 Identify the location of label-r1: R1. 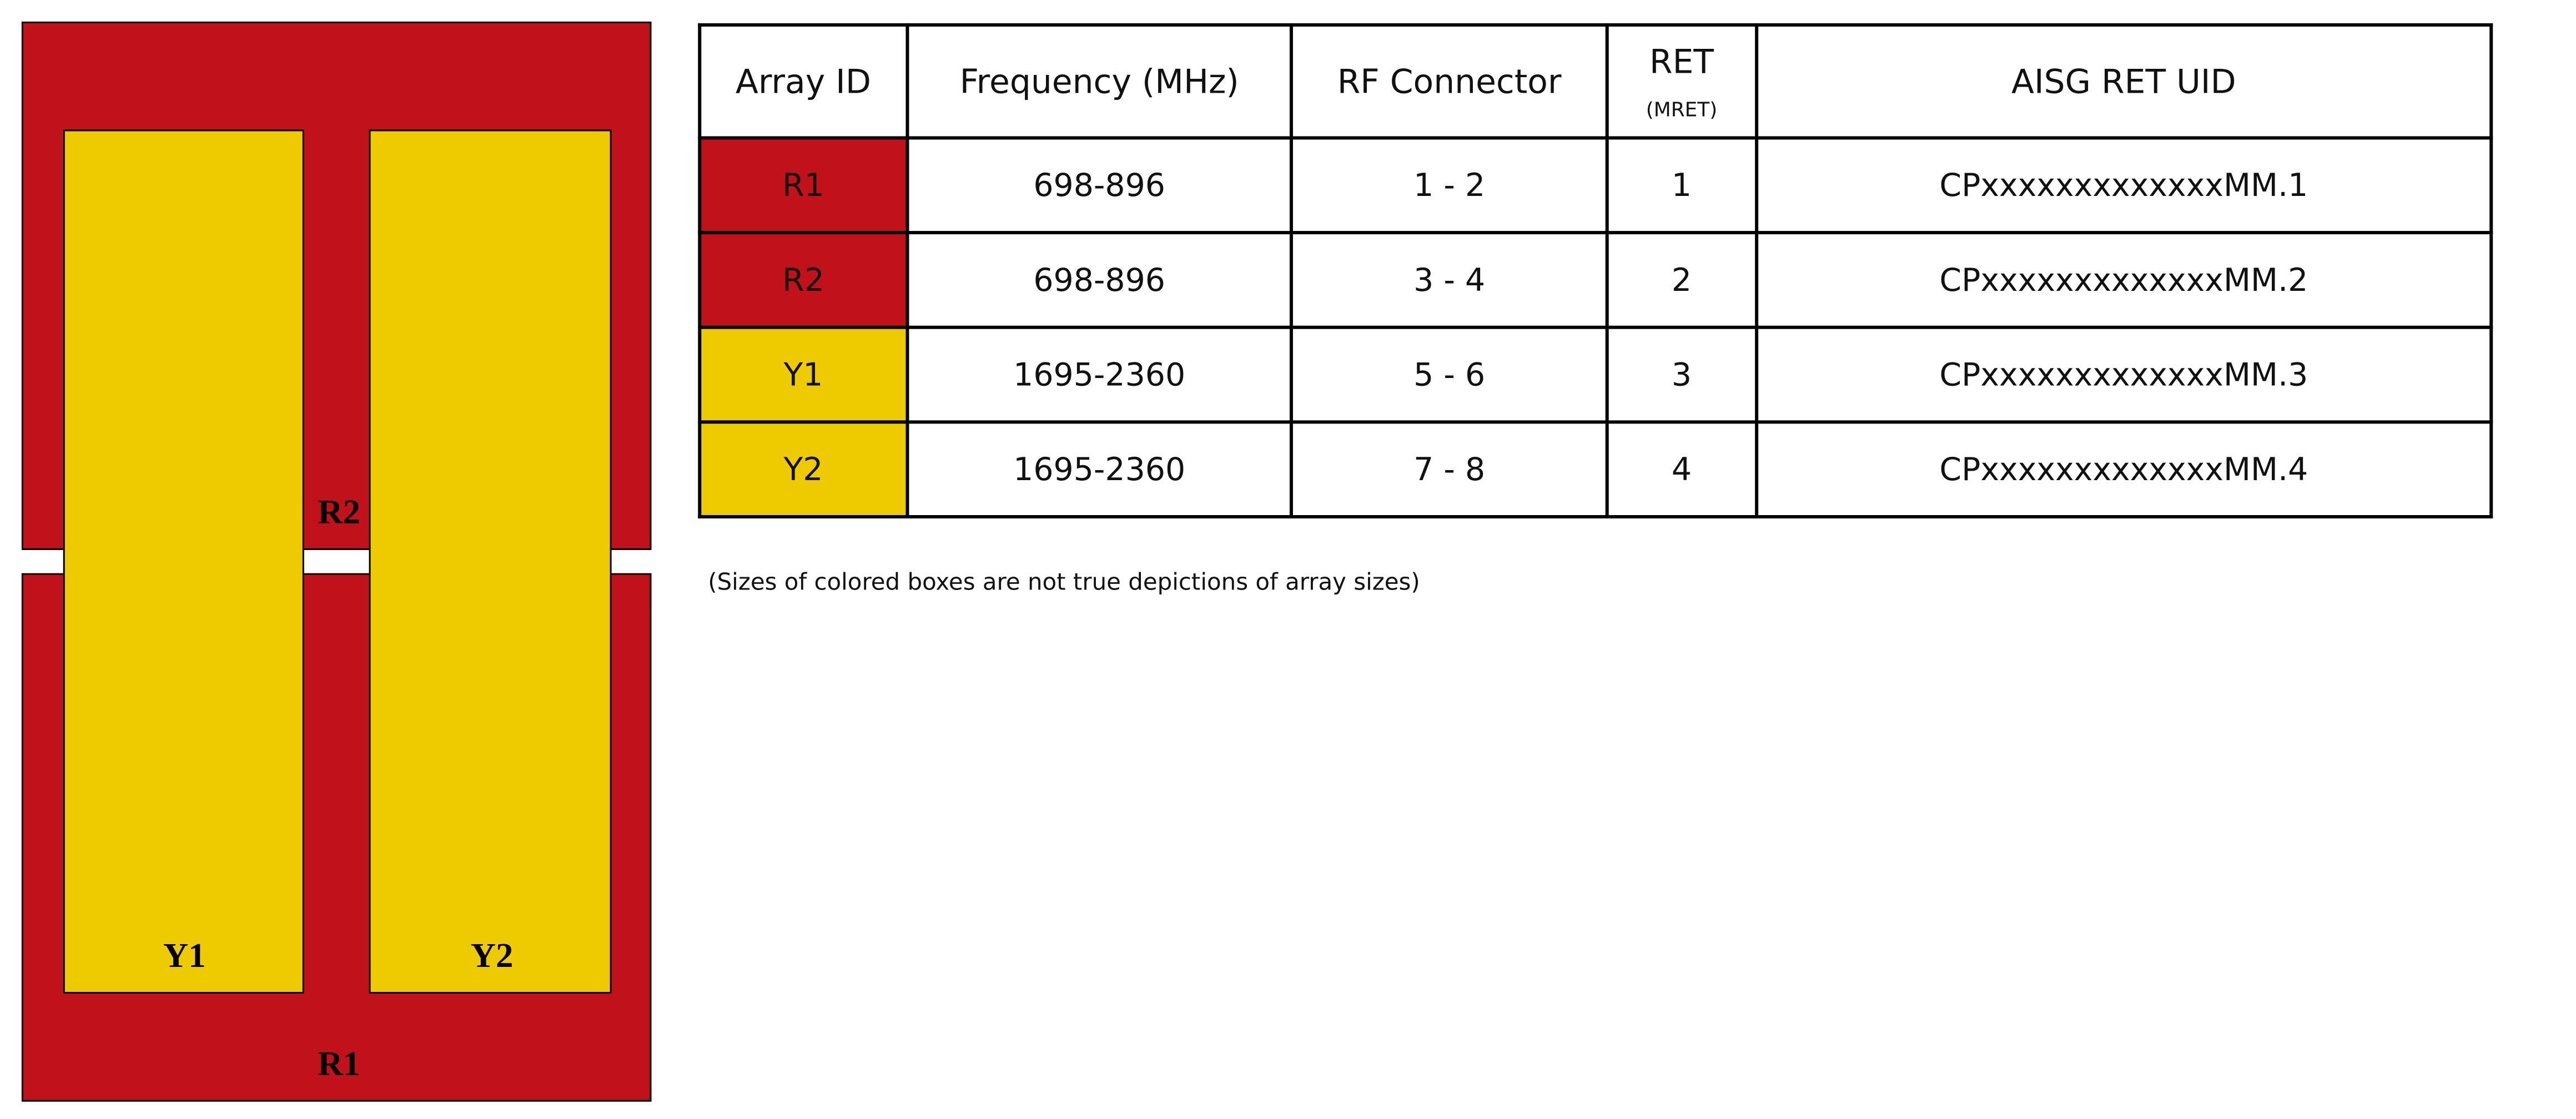
(339, 1063).